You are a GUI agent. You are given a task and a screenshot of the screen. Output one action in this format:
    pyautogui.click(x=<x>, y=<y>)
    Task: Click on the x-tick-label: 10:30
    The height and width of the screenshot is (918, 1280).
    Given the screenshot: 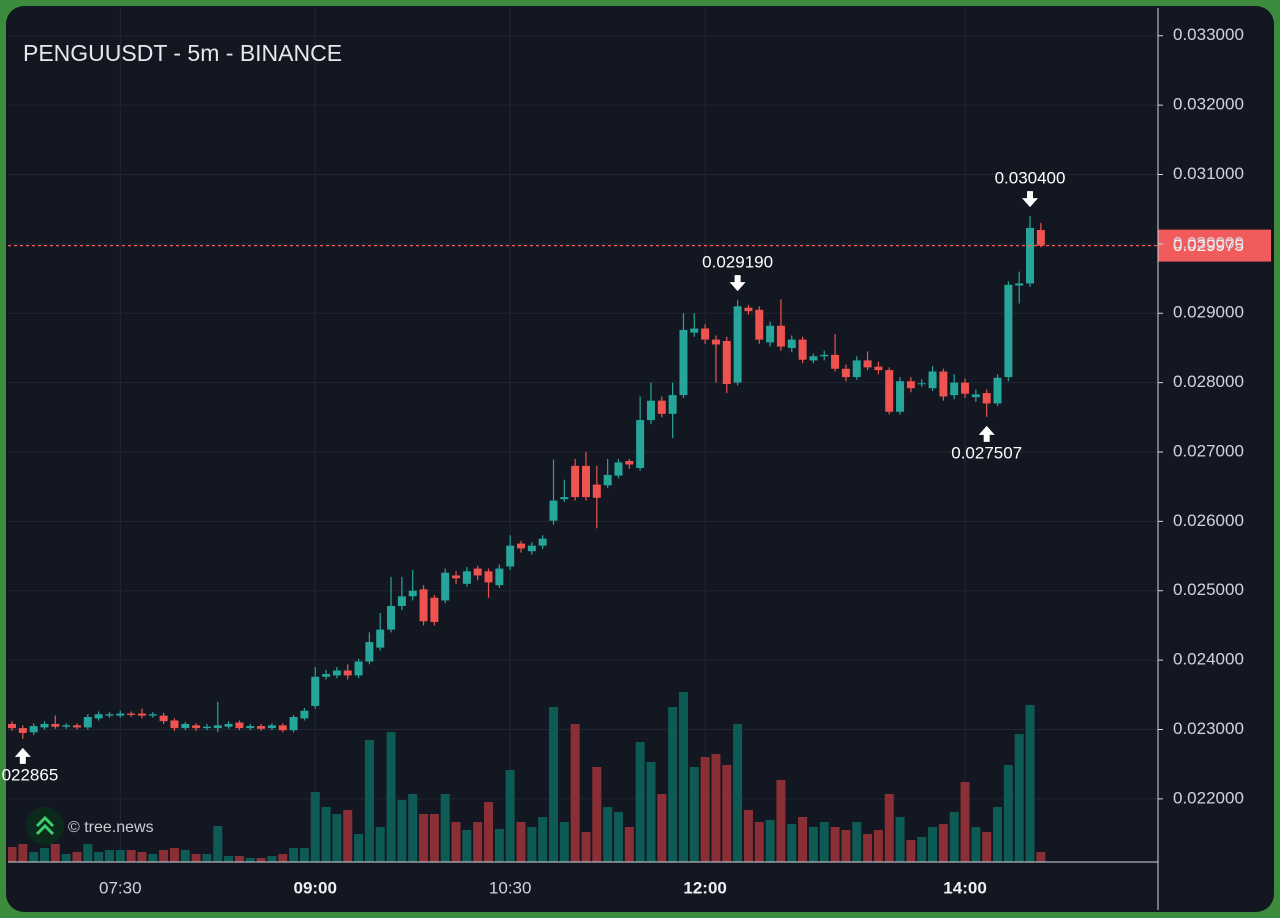 What is the action you would take?
    pyautogui.click(x=510, y=887)
    